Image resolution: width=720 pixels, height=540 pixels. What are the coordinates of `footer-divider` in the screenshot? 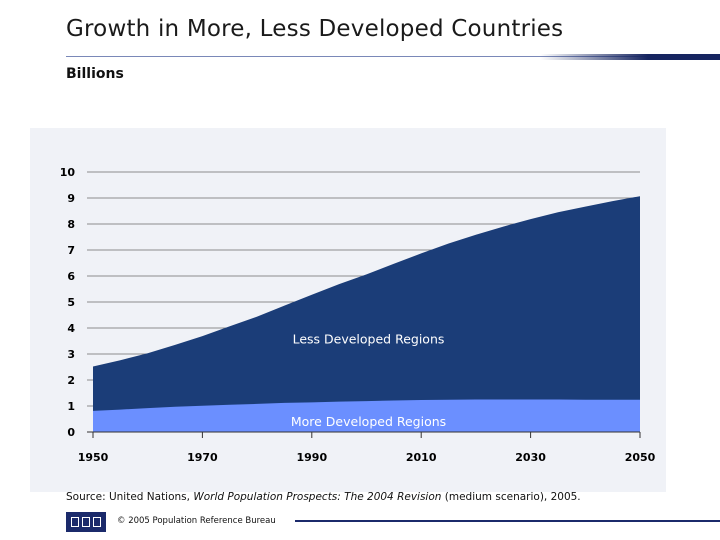 It's located at (507, 521).